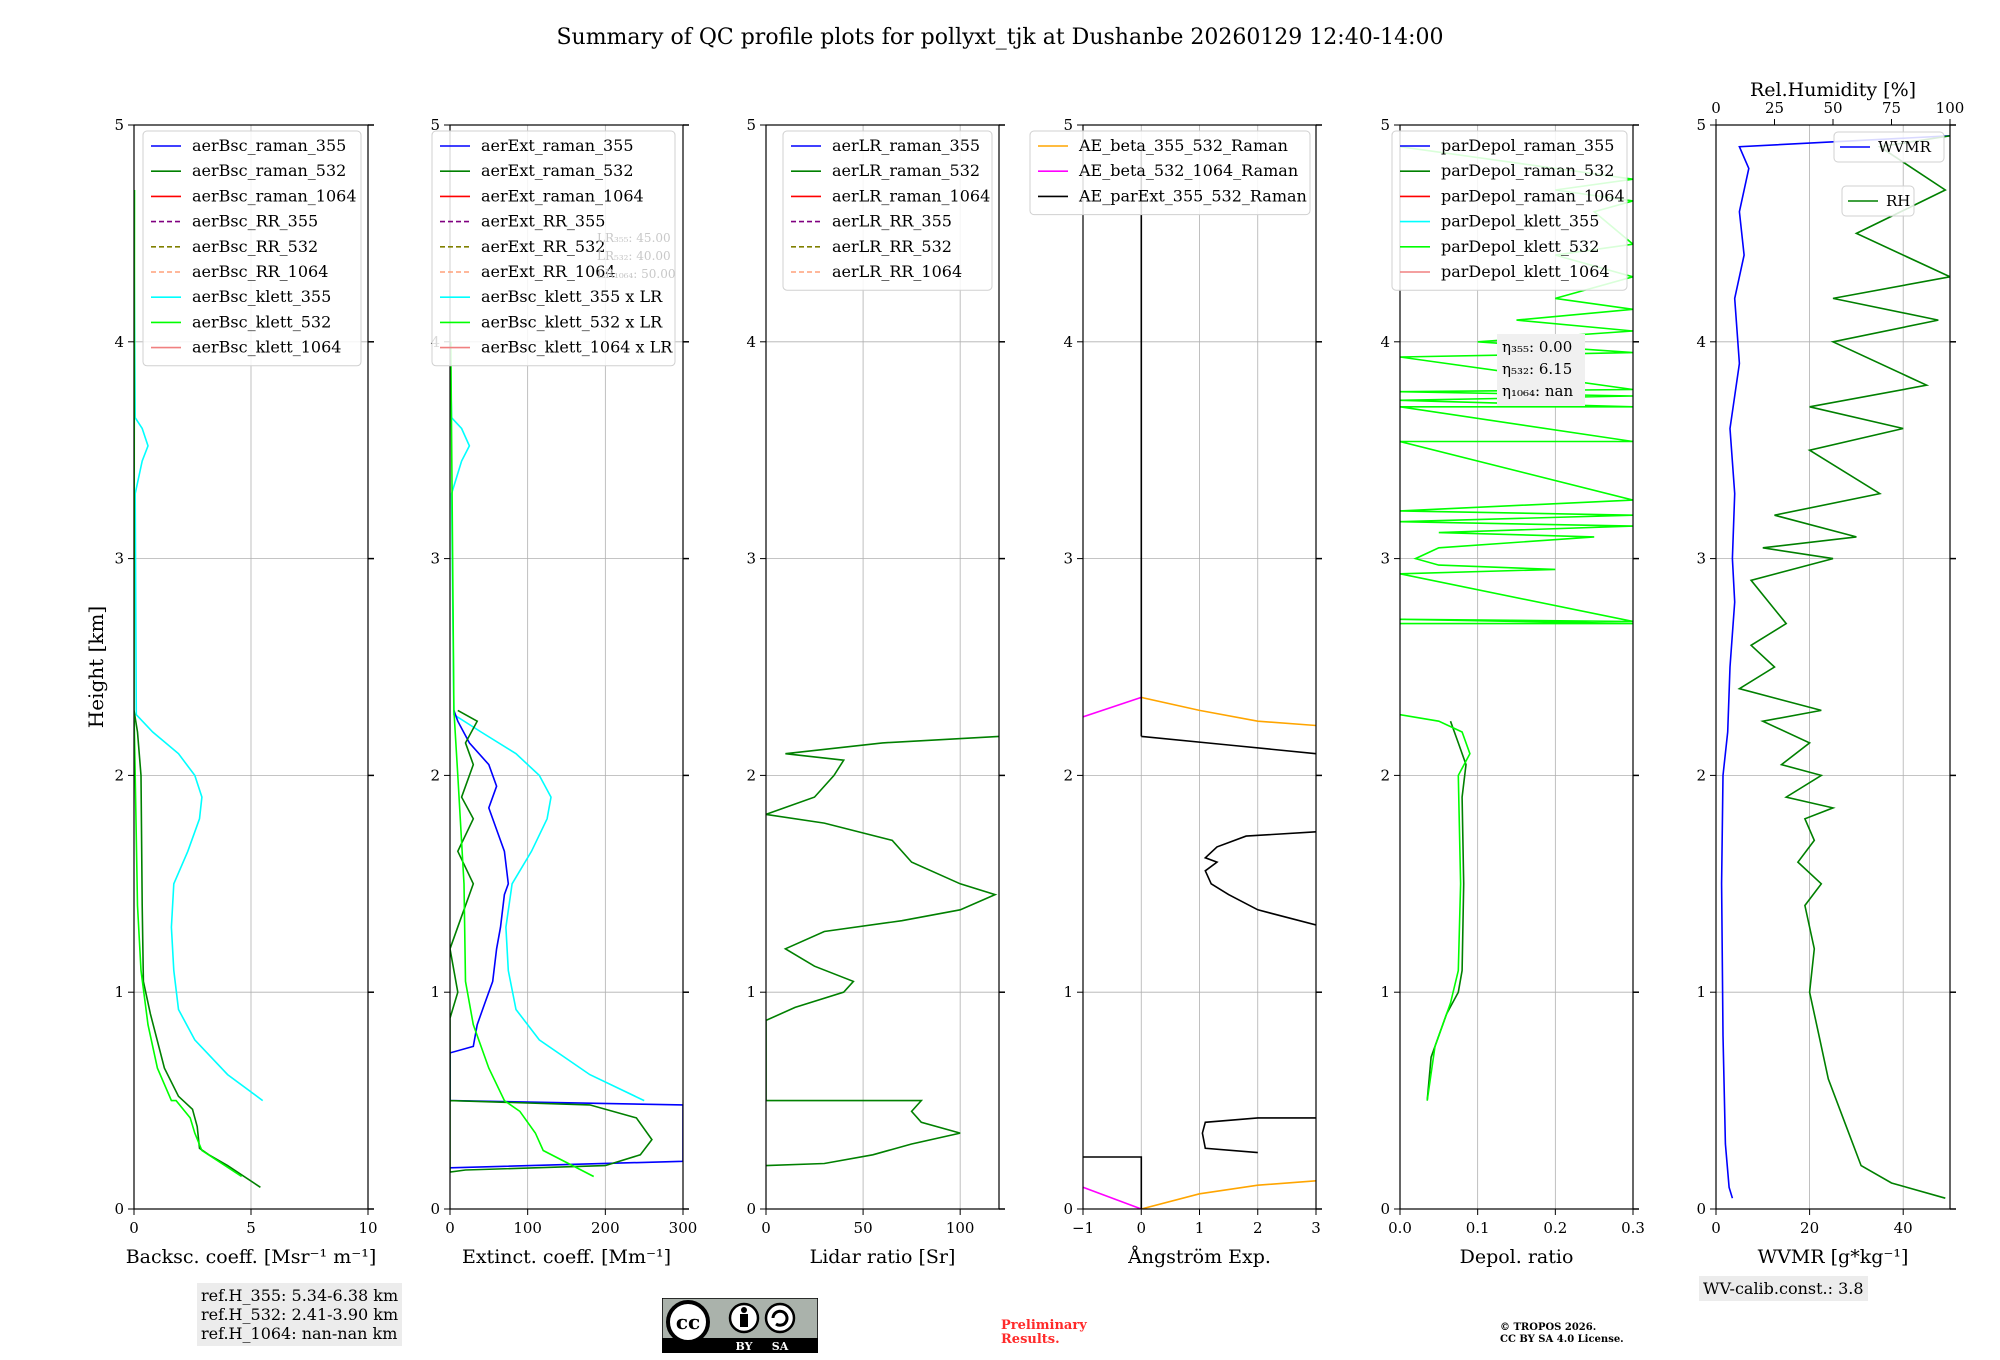 The width and height of the screenshot is (2000, 1360). What do you see at coordinates (1527, 145) in the screenshot?
I see `legend-label: parDepol_raman_355` at bounding box center [1527, 145].